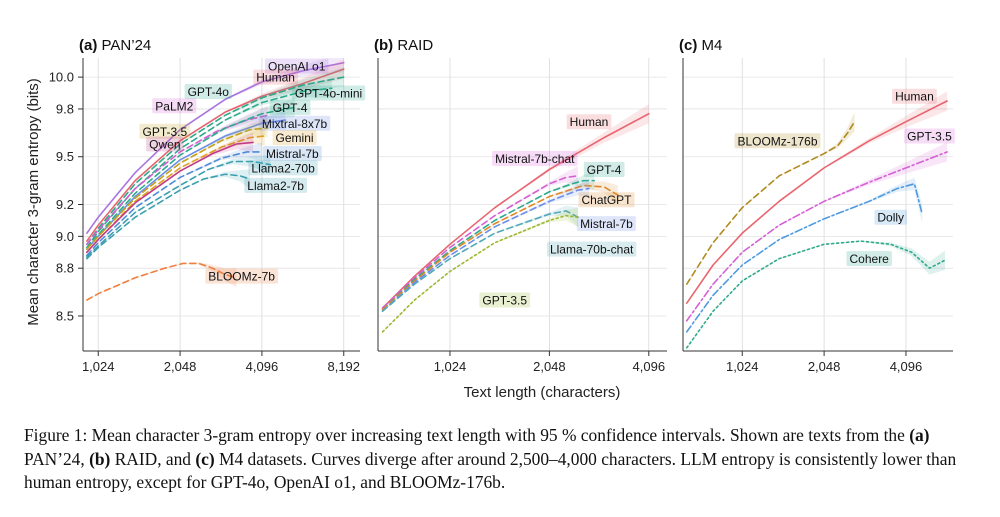 Image resolution: width=1000 pixels, height=517 pixels. I want to click on confidence-band-llama2-7b, so click(168, 214).